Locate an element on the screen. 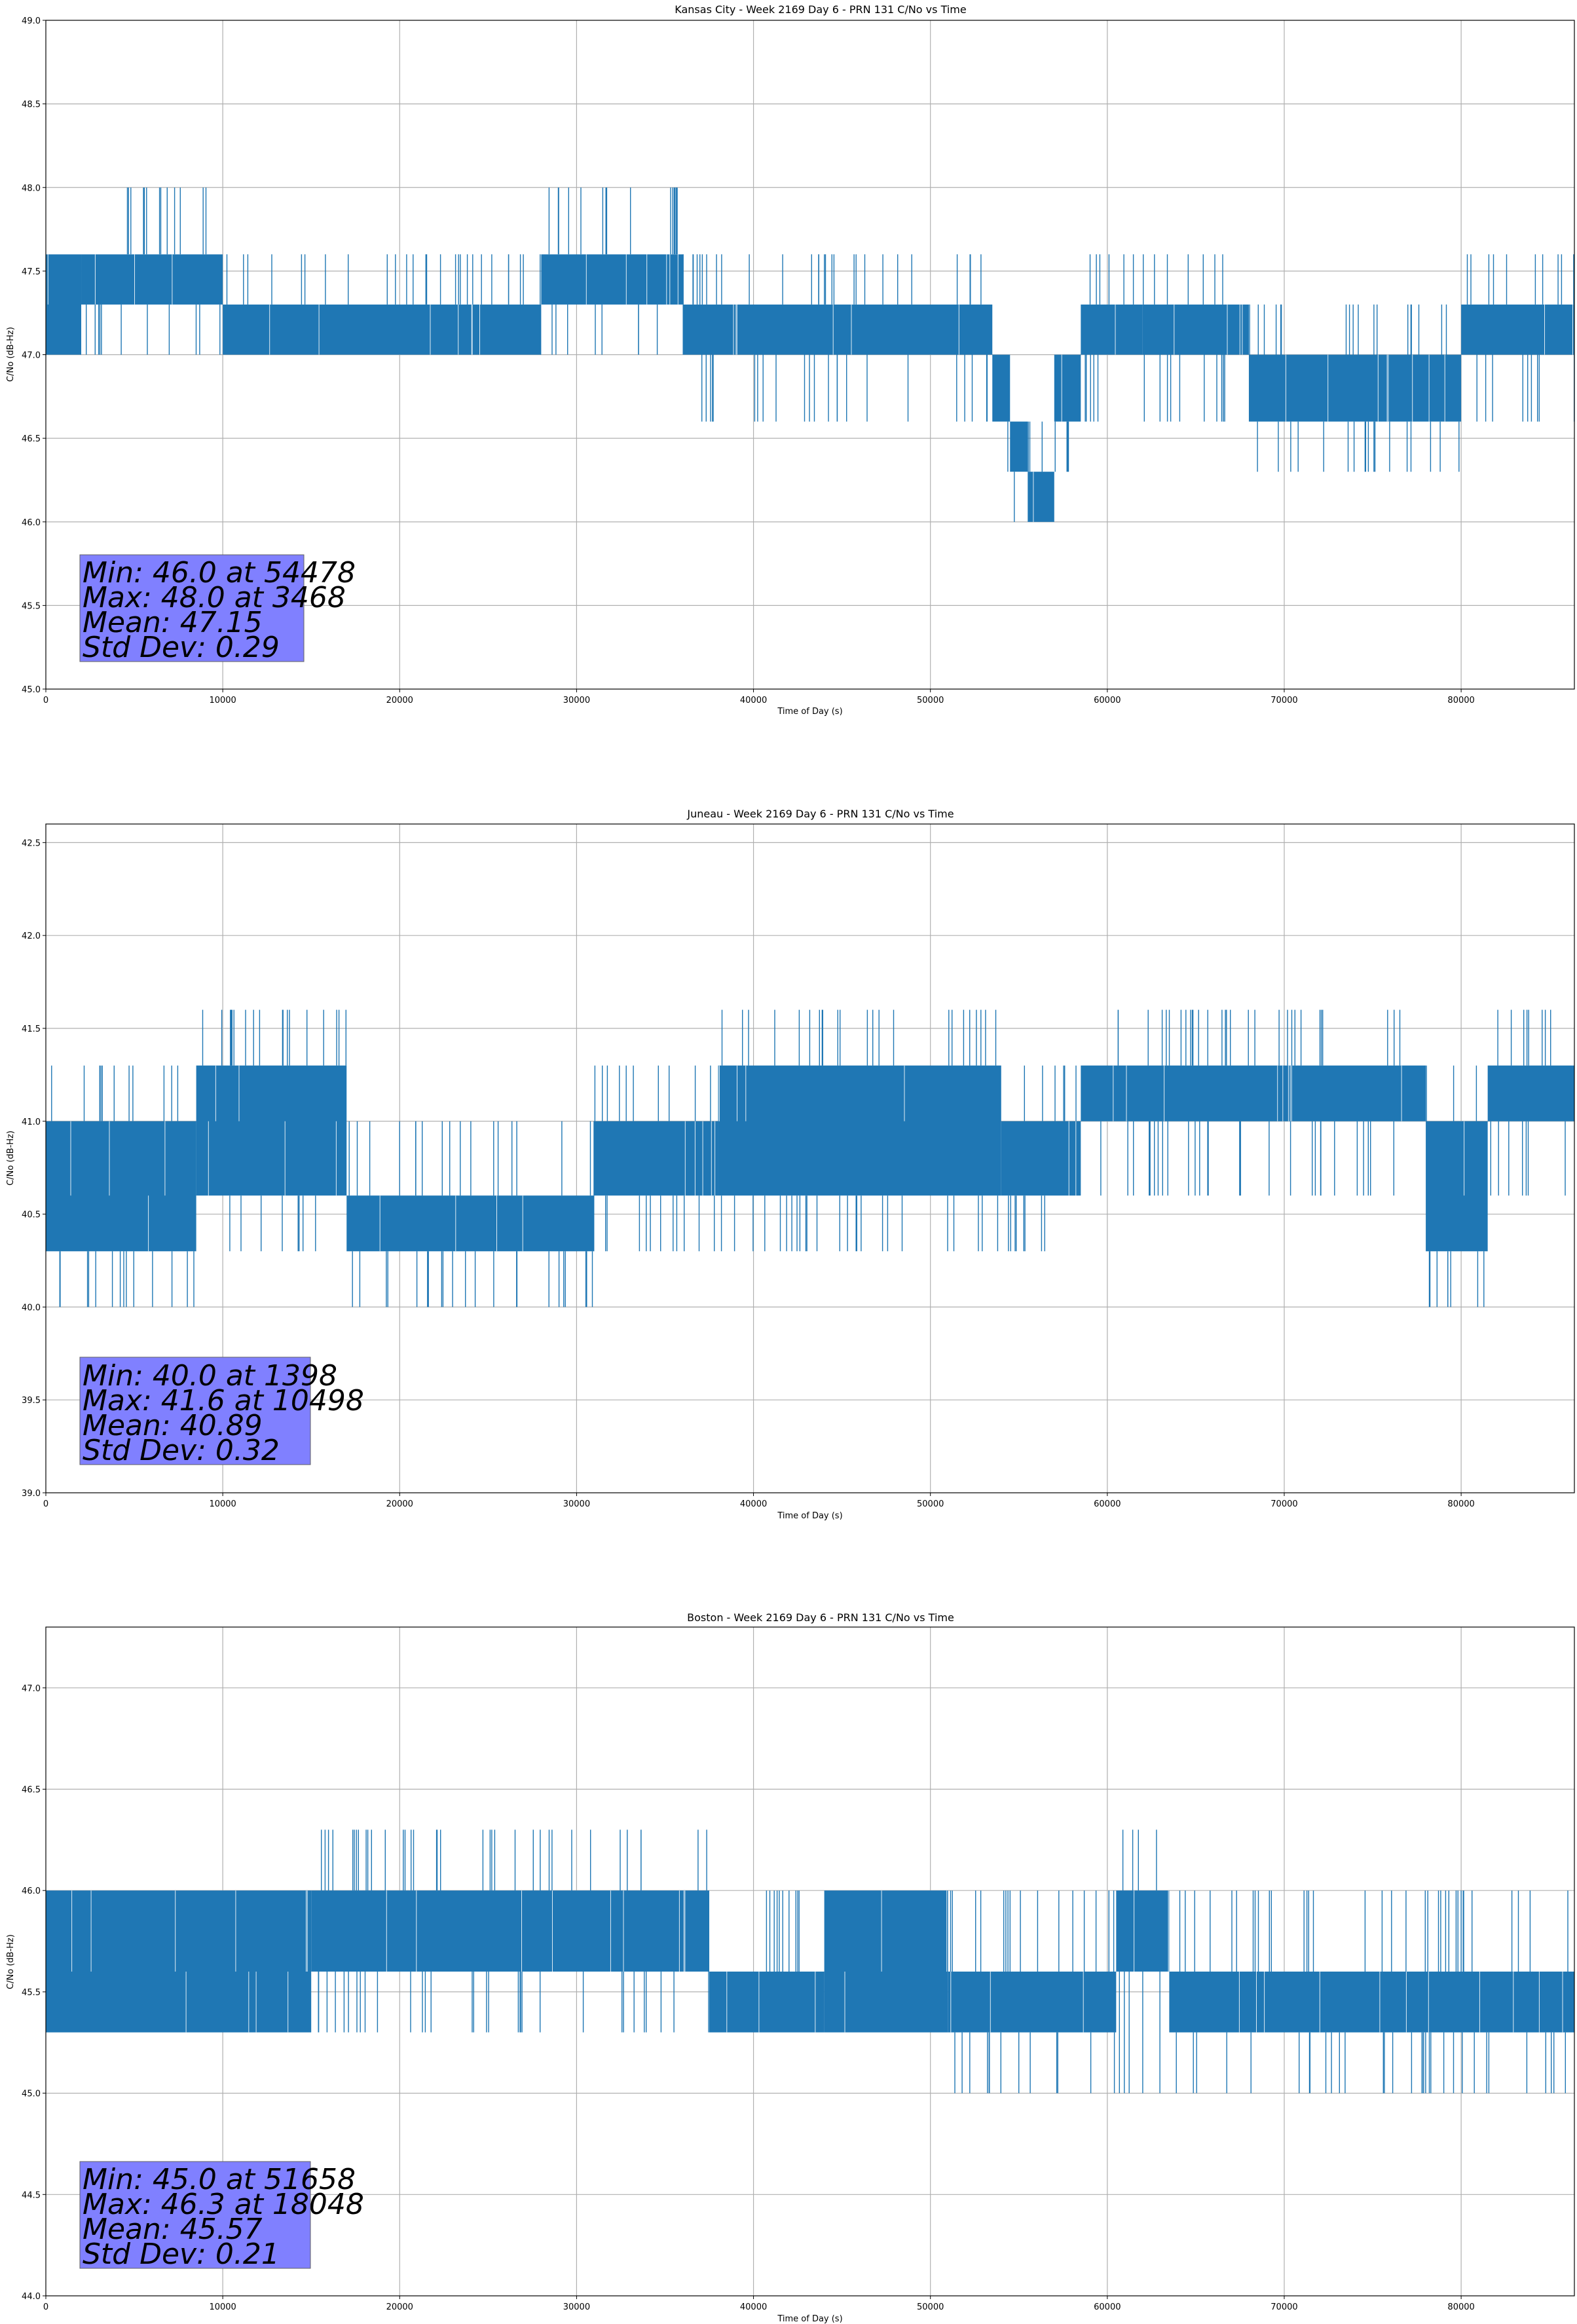  y-tick-label: 44.0 is located at coordinates (31, 2297).